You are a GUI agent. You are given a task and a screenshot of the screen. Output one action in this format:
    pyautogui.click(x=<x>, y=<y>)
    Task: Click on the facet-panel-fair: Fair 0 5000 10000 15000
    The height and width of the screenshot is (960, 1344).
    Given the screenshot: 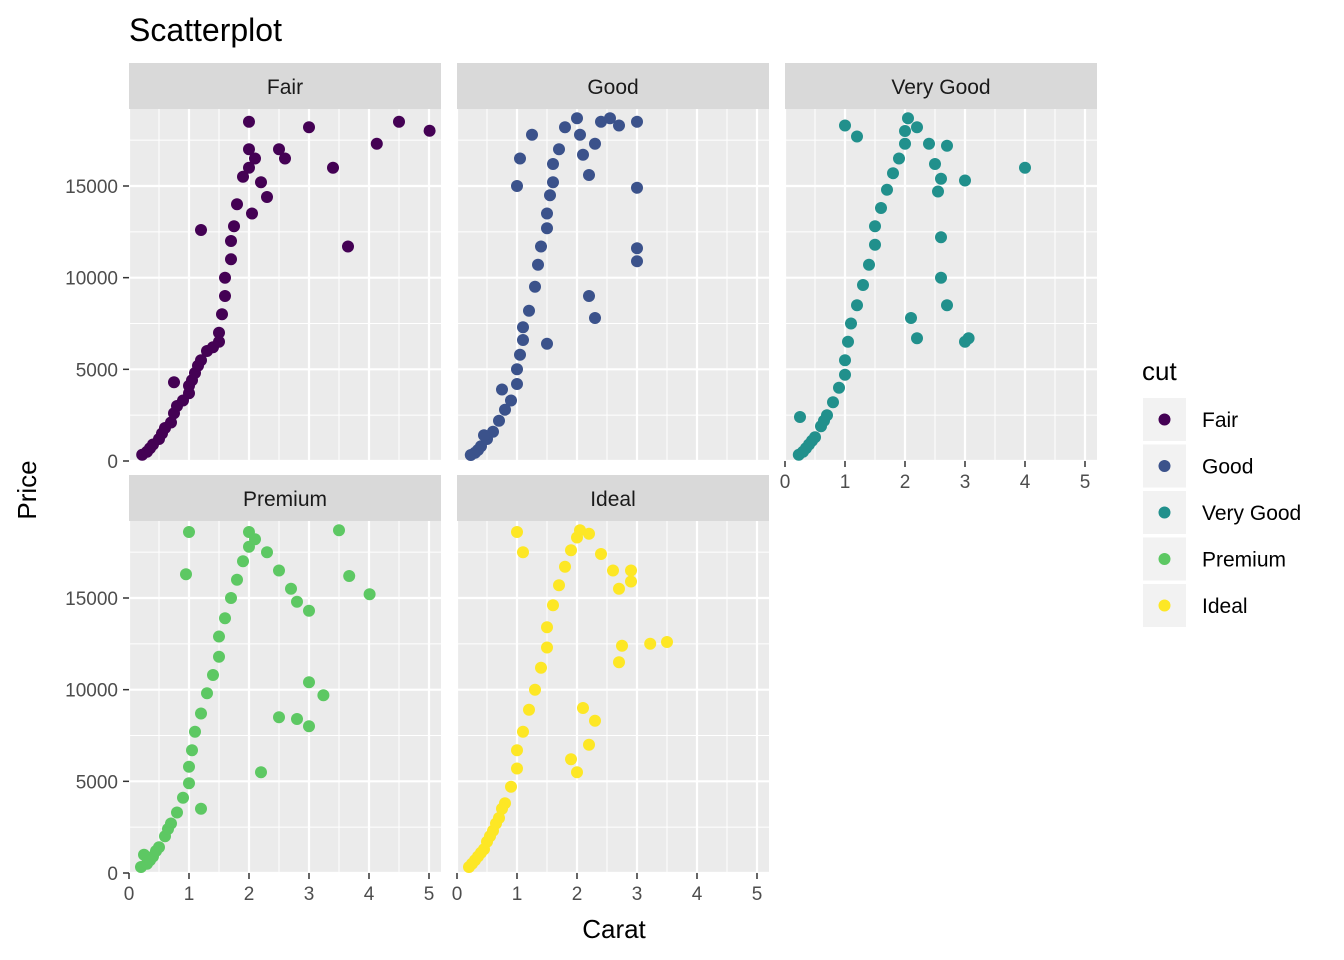 What is the action you would take?
    pyautogui.click(x=253, y=268)
    